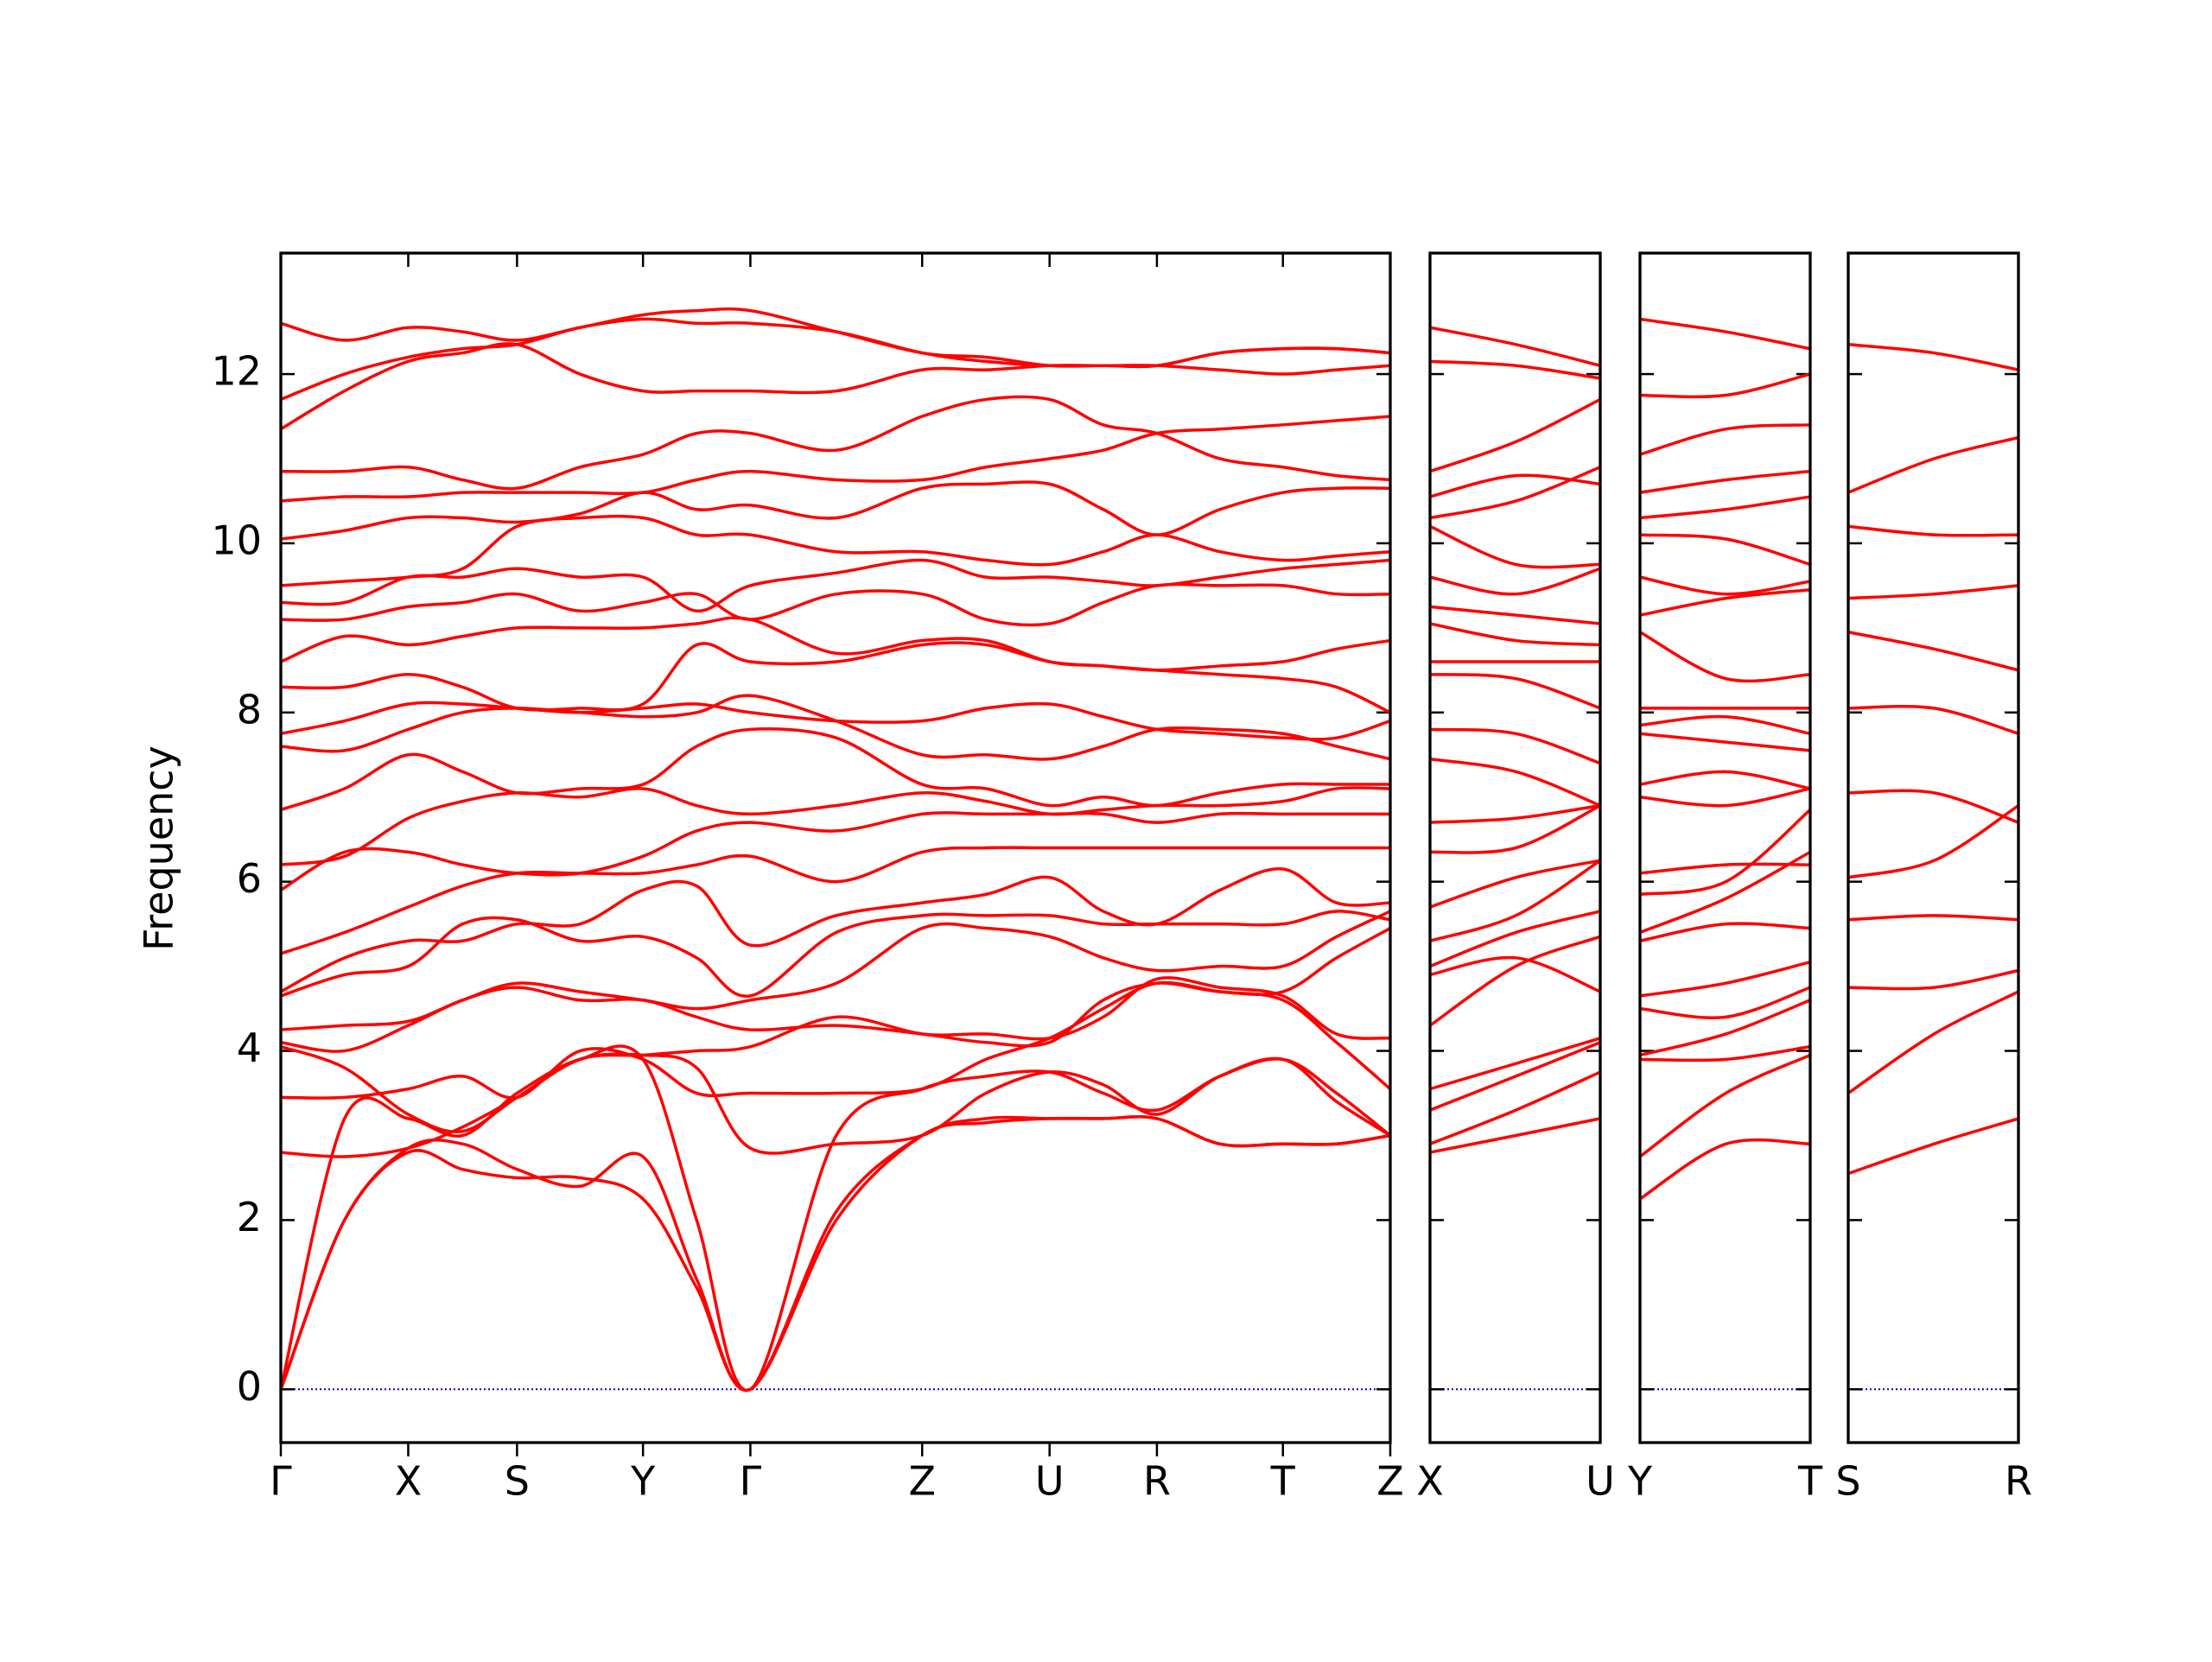 The image size is (2212, 1662). I want to click on y-axis-label: Frequency, so click(159, 848).